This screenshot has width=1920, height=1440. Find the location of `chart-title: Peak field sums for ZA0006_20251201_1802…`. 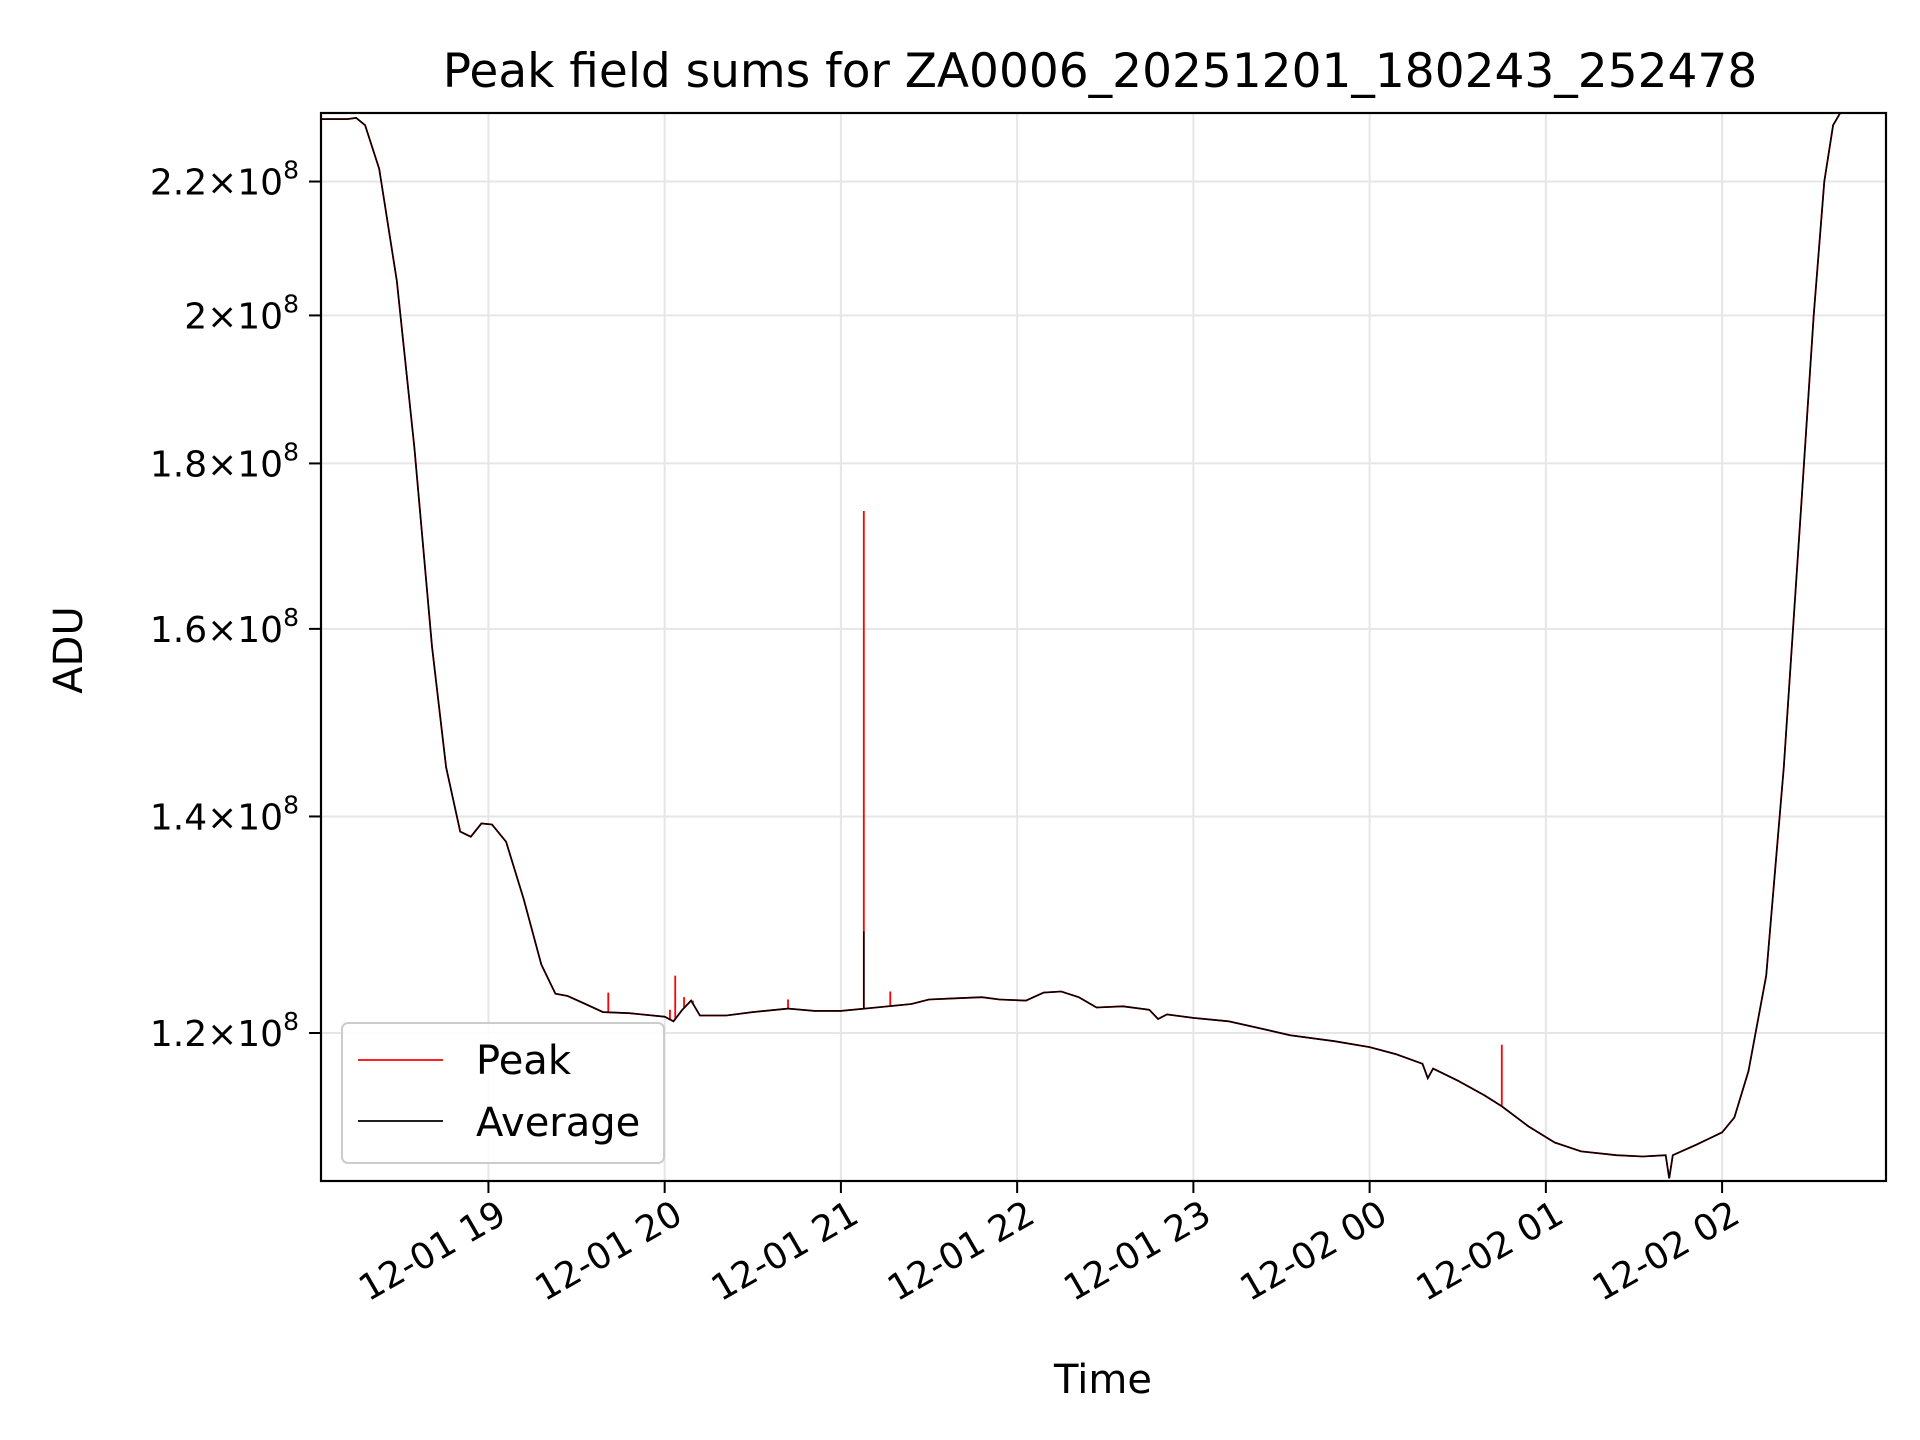

chart-title: Peak field sums for ZA0006_20251201_1802… is located at coordinates (1100, 71).